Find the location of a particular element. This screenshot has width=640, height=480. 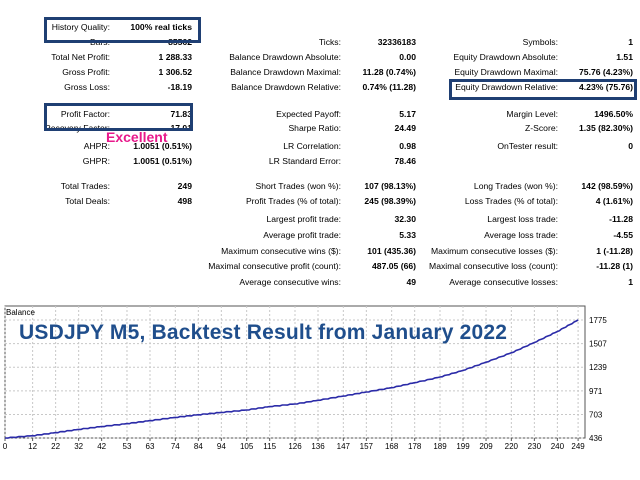

y-tick-label: 1507 is located at coordinates (598, 344).